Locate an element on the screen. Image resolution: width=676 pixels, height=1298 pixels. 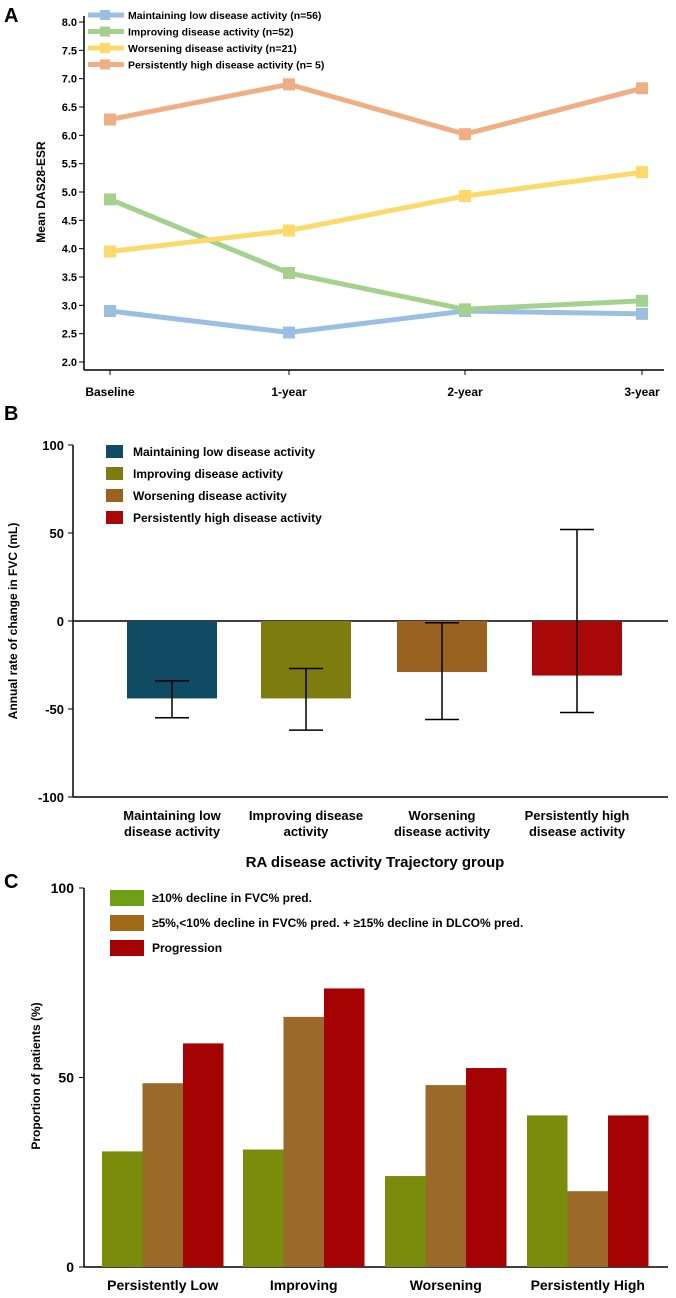
panel-a-y-tick-label: 2.0 is located at coordinates (69, 363).